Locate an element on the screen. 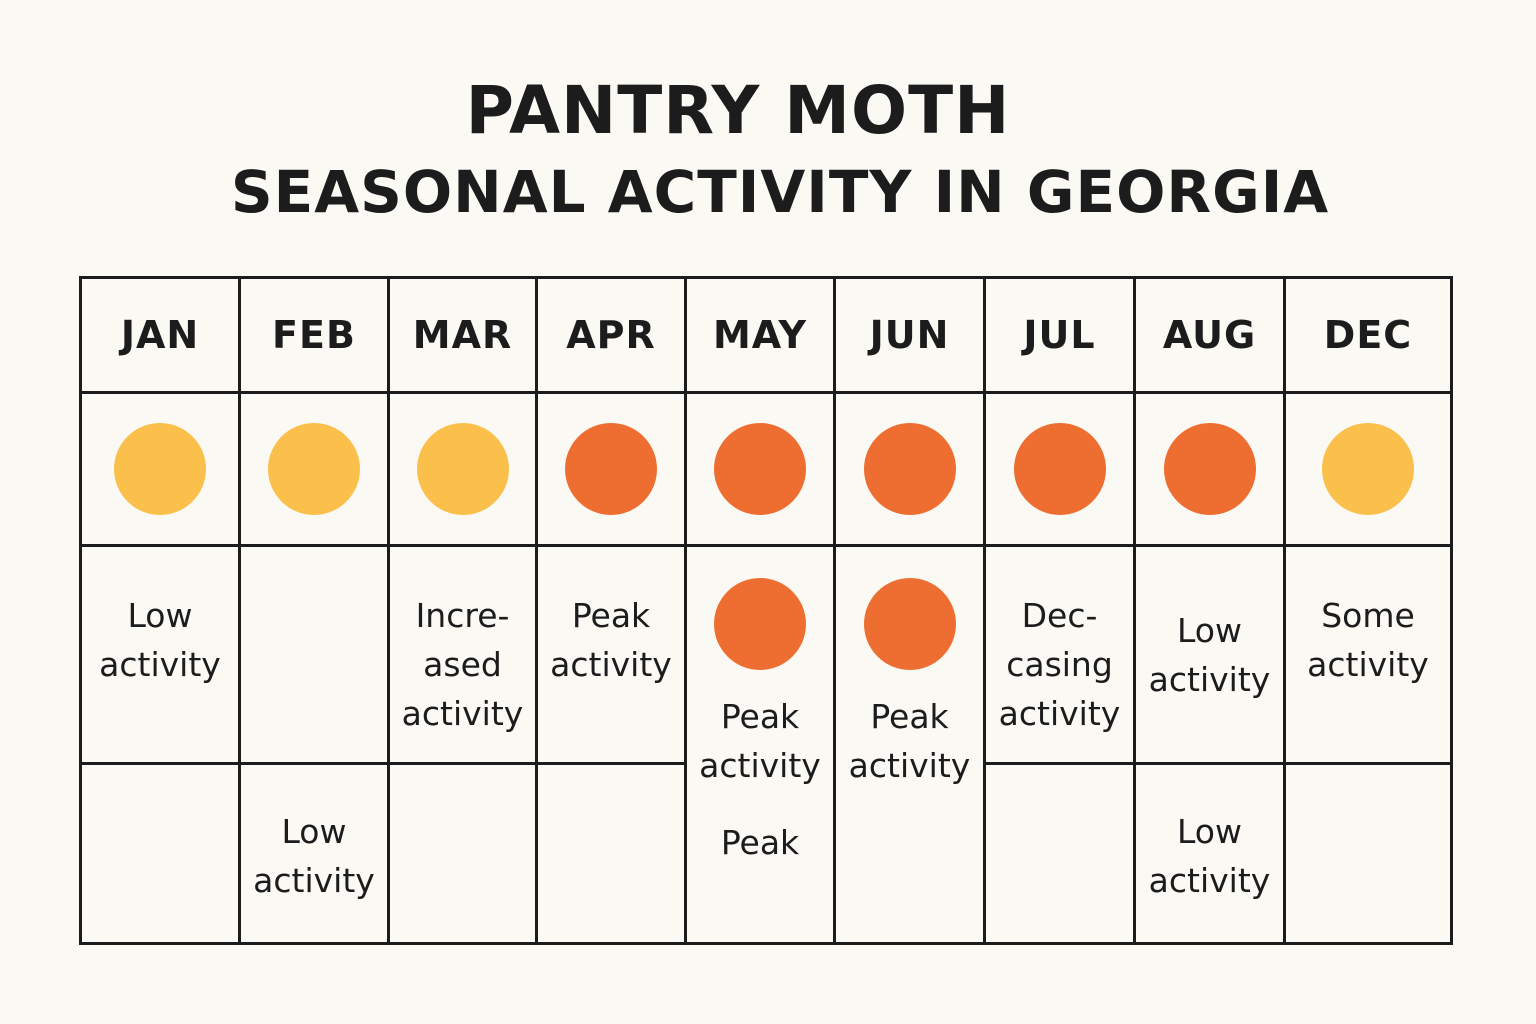  activity-cell-jul is located at coordinates (1061, 470).